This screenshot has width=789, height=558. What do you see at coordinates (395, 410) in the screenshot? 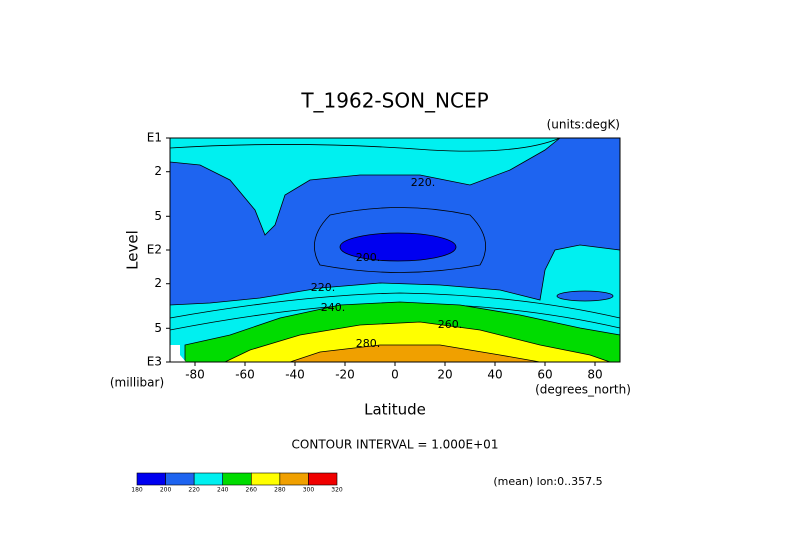
I see `x-axis-label: Latitude` at bounding box center [395, 410].